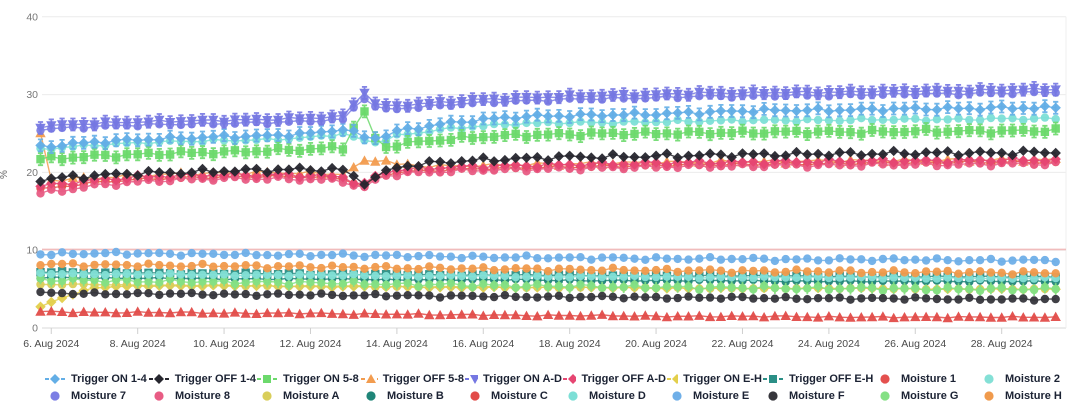 The height and width of the screenshot is (404, 1080). What do you see at coordinates (99, 396) in the screenshot?
I see `legend-label-moisture-7: Moisture 7` at bounding box center [99, 396].